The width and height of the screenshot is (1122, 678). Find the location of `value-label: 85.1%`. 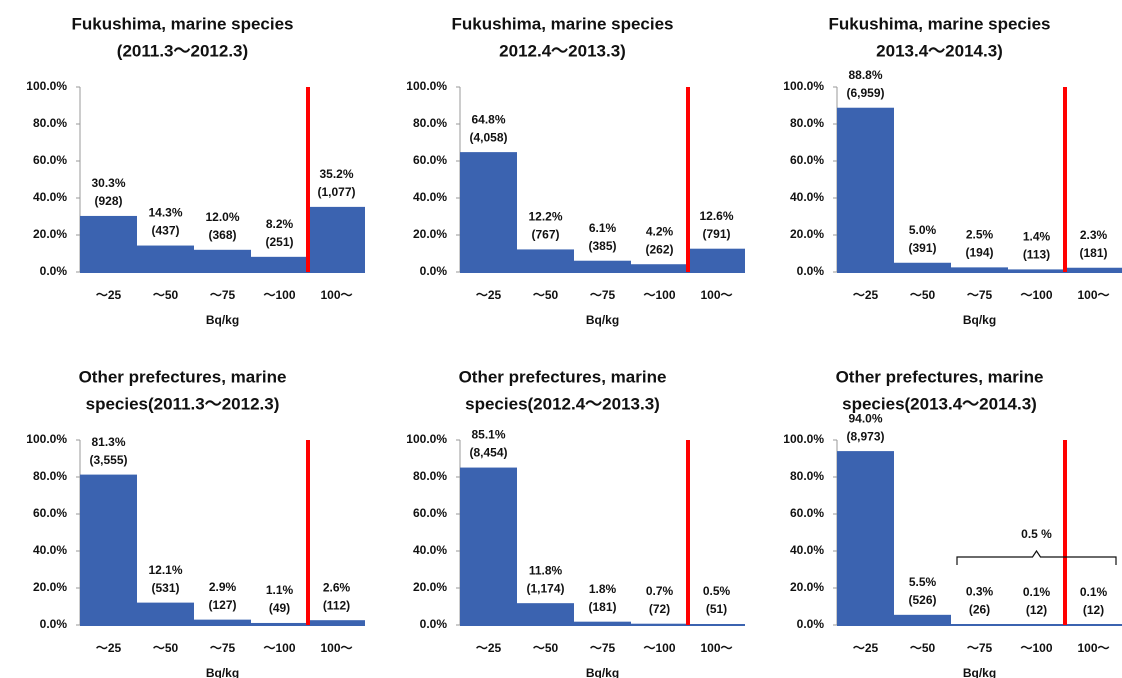

value-label: 85.1% is located at coordinates (488, 435).